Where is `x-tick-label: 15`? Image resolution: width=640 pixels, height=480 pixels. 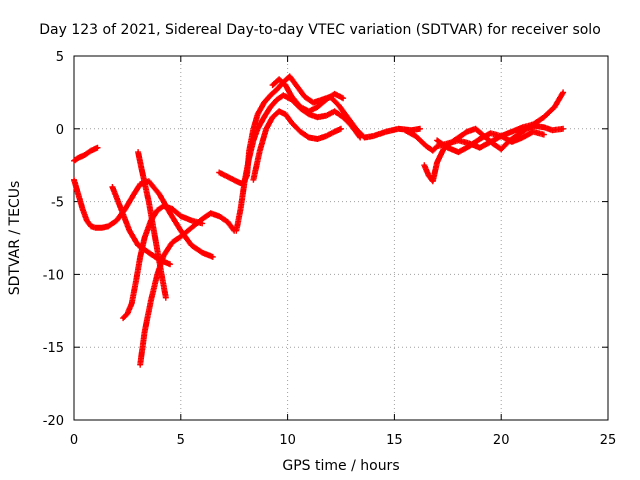
x-tick-label: 15 is located at coordinates (394, 440).